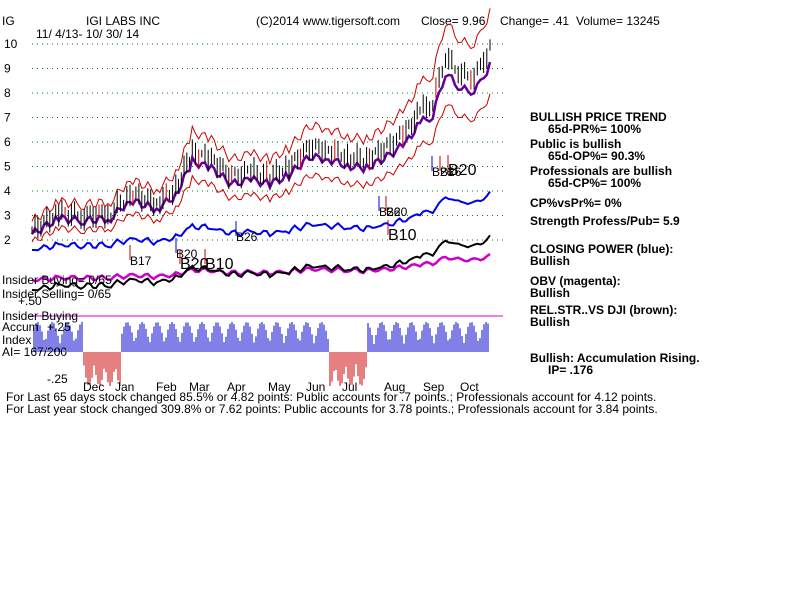  Describe the element at coordinates (11, 44) in the screenshot. I see `y-tick-label: 10` at that location.